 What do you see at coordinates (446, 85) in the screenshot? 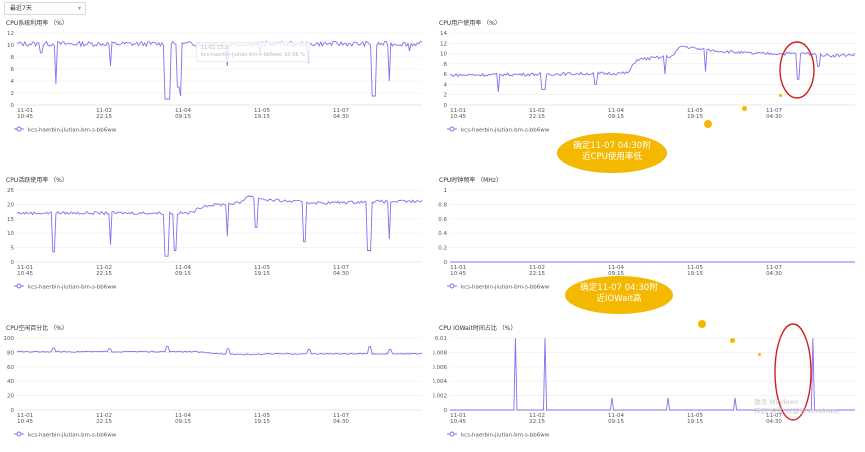
I see `y-tick-label: 4` at bounding box center [446, 85].